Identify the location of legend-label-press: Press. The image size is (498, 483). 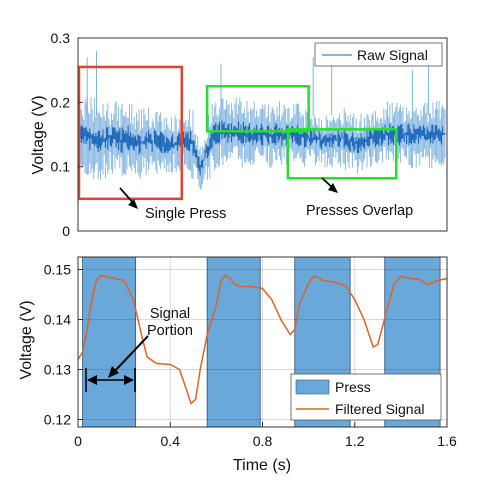
(353, 387).